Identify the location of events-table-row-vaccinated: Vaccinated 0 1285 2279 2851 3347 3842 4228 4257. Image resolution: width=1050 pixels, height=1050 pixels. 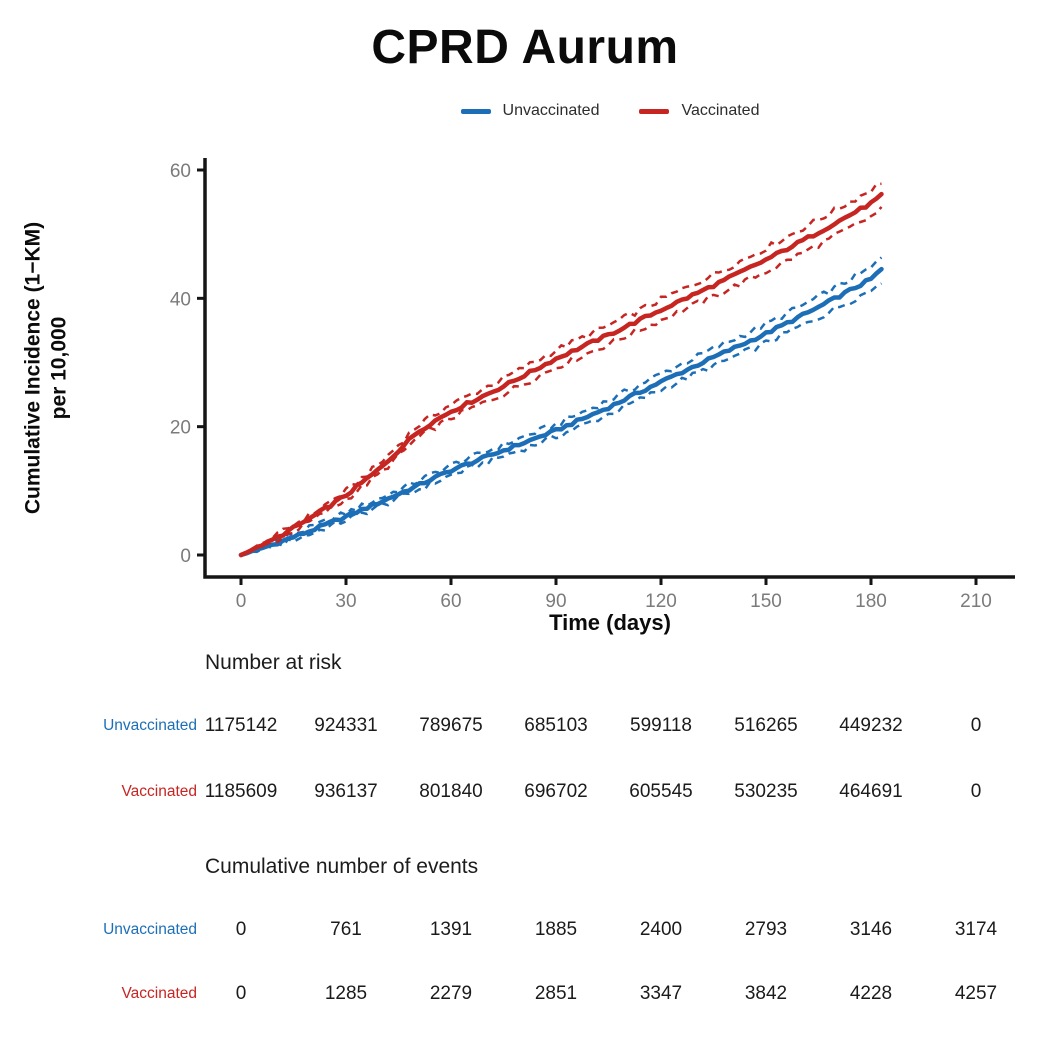
(525, 994).